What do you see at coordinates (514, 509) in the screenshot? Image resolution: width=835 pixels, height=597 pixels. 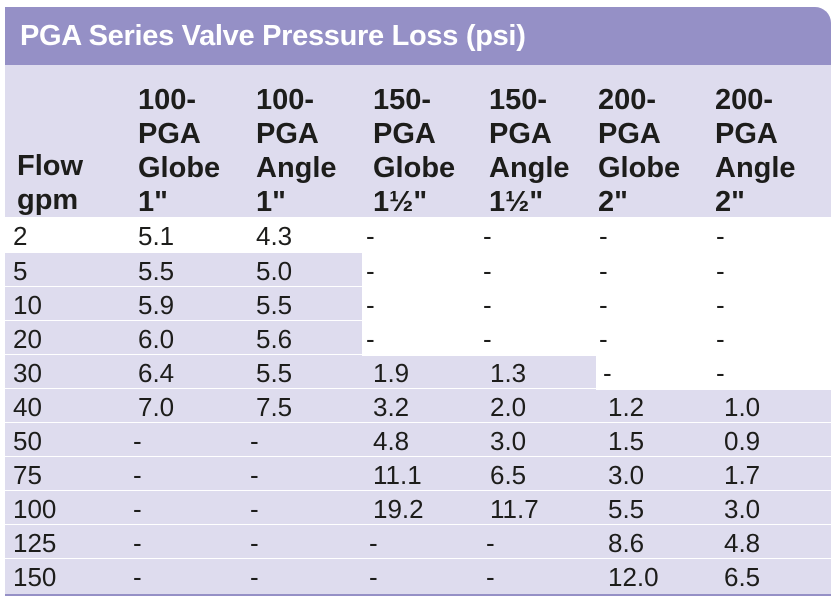 I see `table-cell: 11.7` at bounding box center [514, 509].